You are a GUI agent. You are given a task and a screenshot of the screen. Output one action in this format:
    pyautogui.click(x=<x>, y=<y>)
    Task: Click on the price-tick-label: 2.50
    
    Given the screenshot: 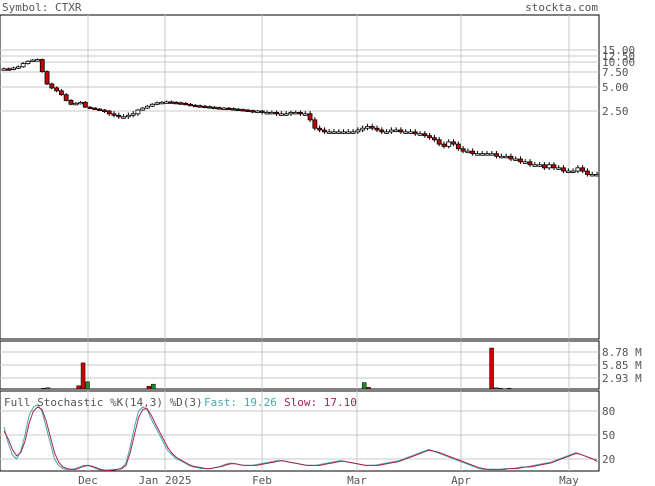 What is the action you would take?
    pyautogui.click(x=615, y=111)
    